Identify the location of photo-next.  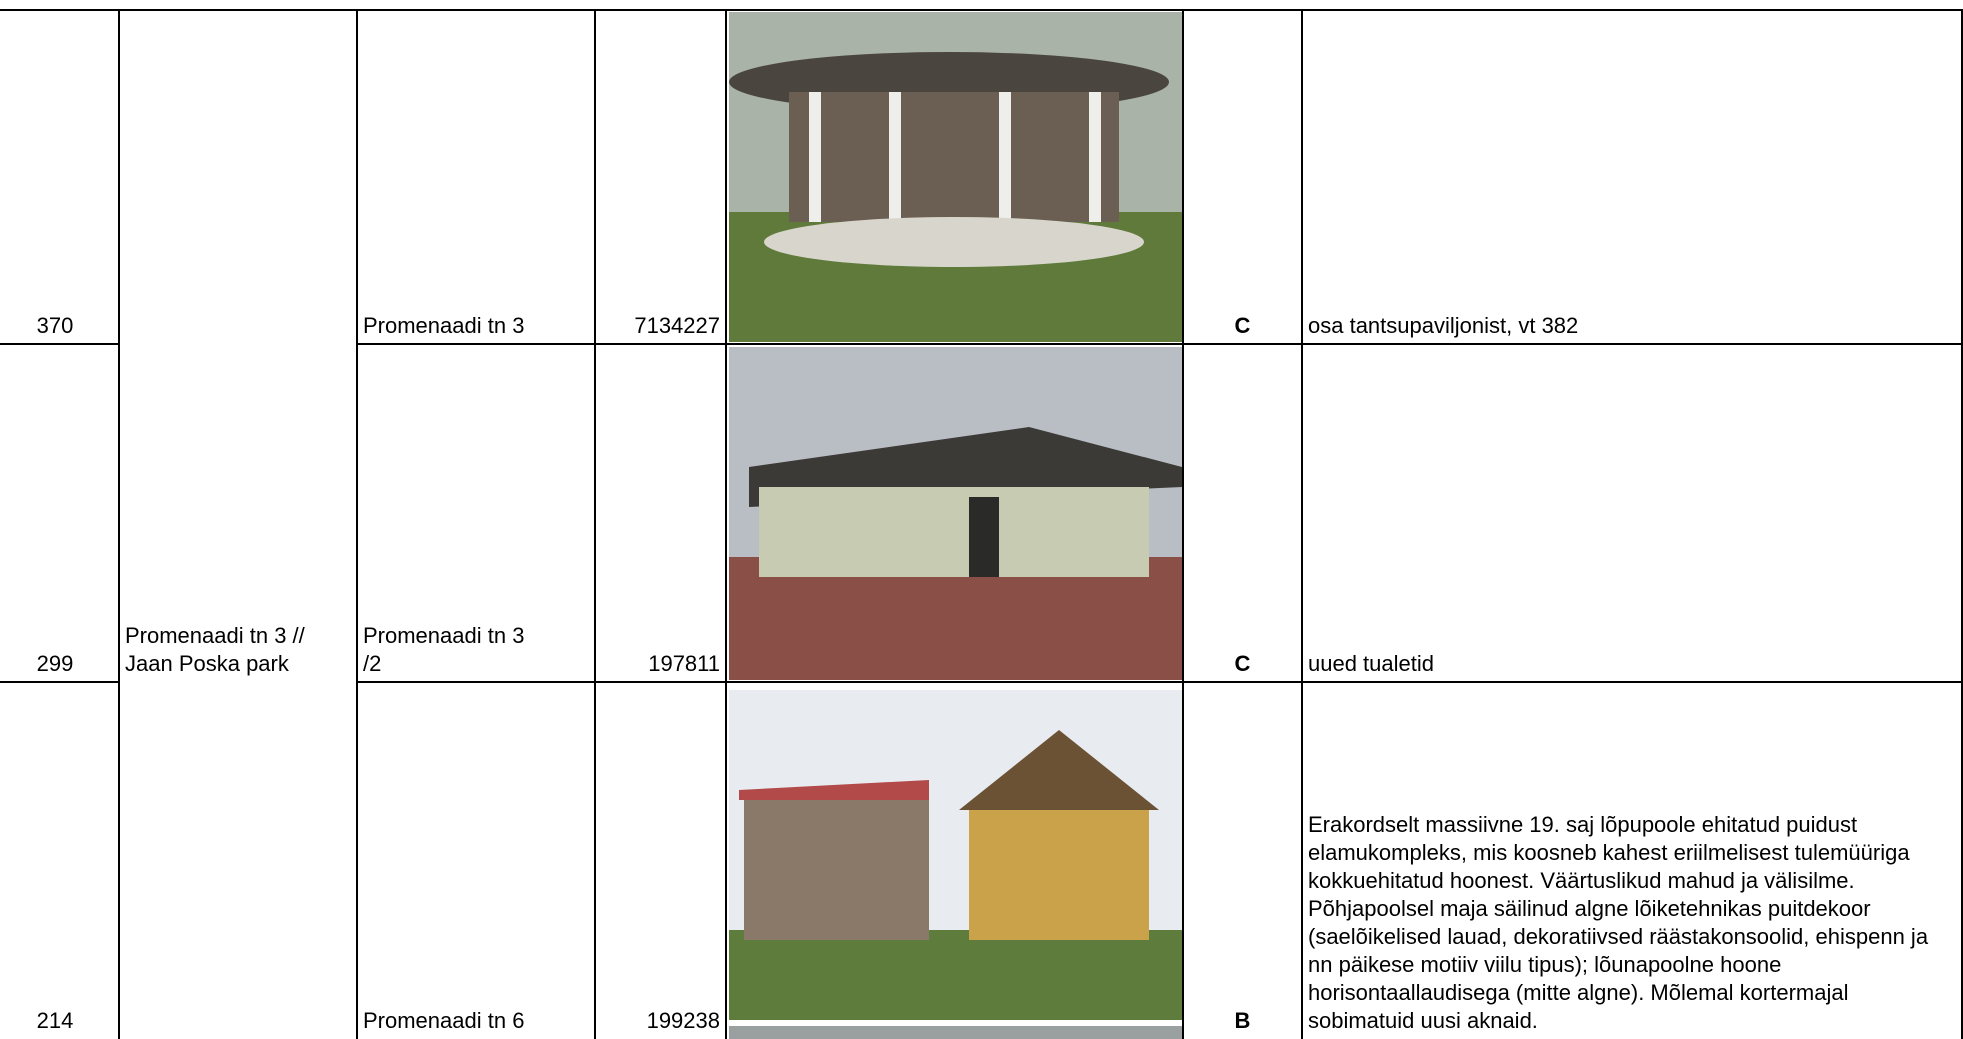
(955, 1032).